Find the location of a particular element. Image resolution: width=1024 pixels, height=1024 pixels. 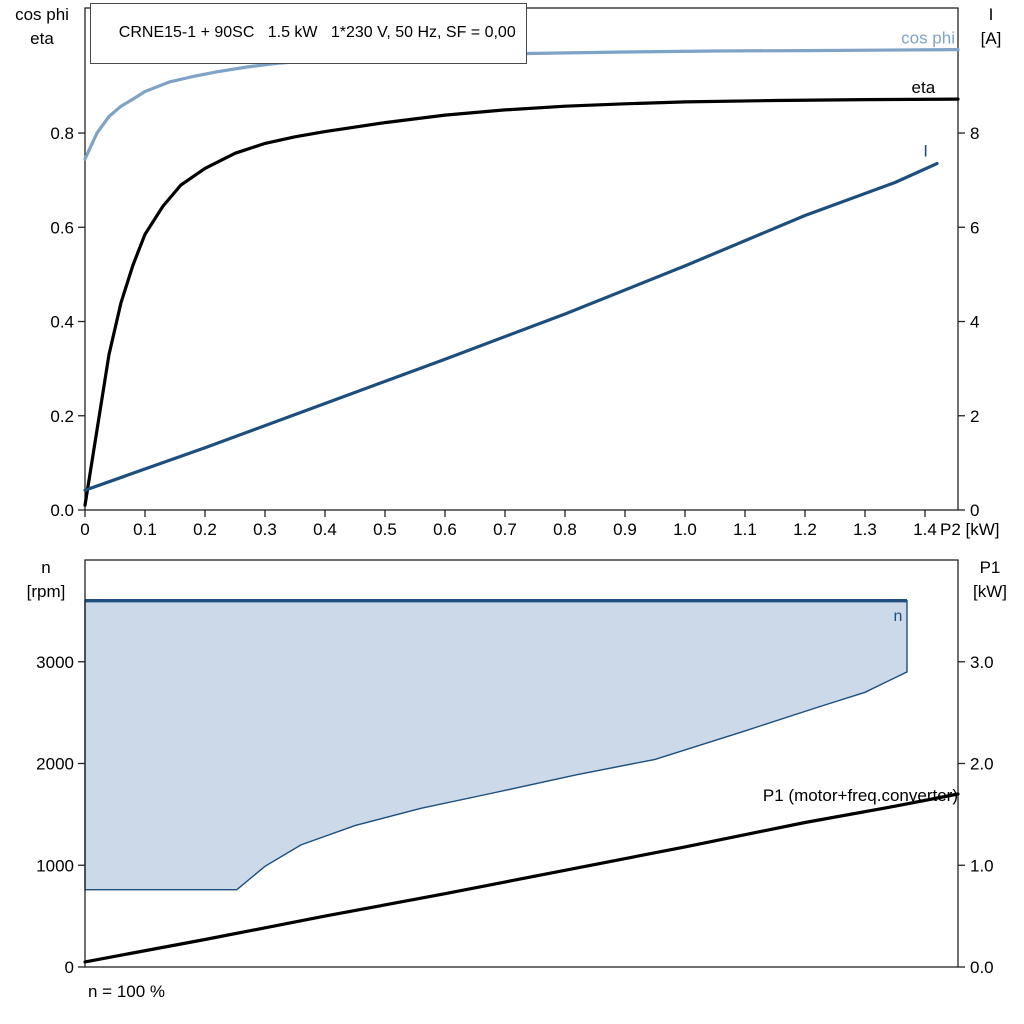

right-axis-tick-label: 2.0 is located at coordinates (982, 764).